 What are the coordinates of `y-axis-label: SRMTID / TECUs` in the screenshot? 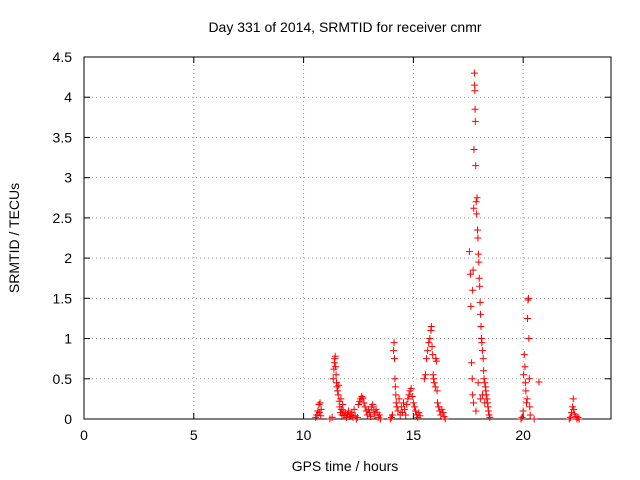 It's located at (14, 238).